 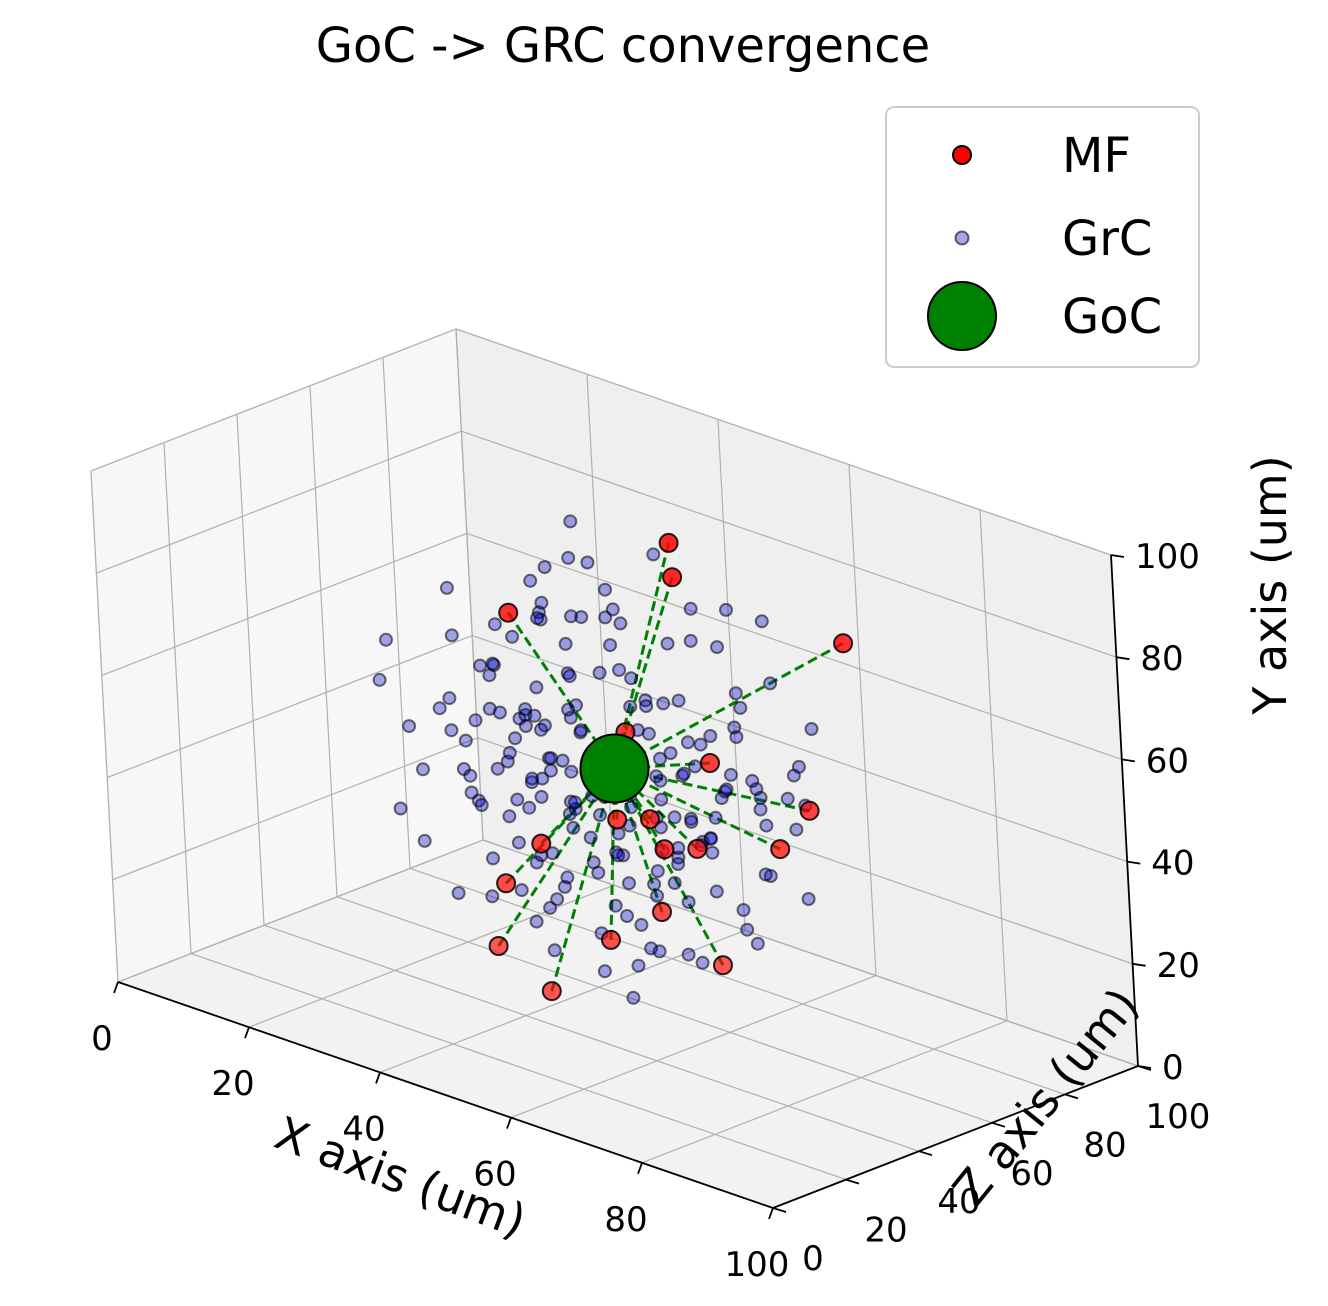 I want to click on mf-goc-connection, so click(x=560, y=826).